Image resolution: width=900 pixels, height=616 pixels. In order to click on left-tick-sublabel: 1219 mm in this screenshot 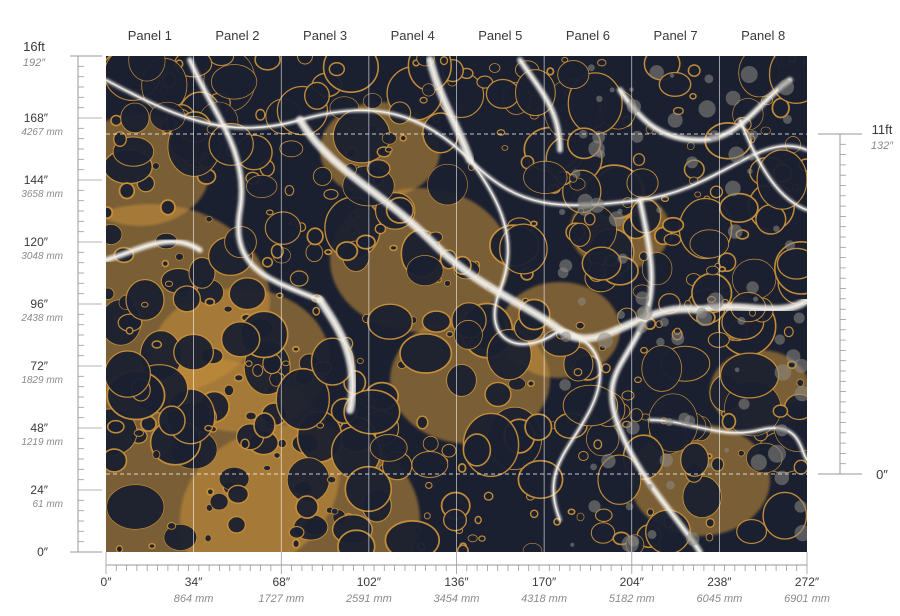, I will do `click(42, 442)`.